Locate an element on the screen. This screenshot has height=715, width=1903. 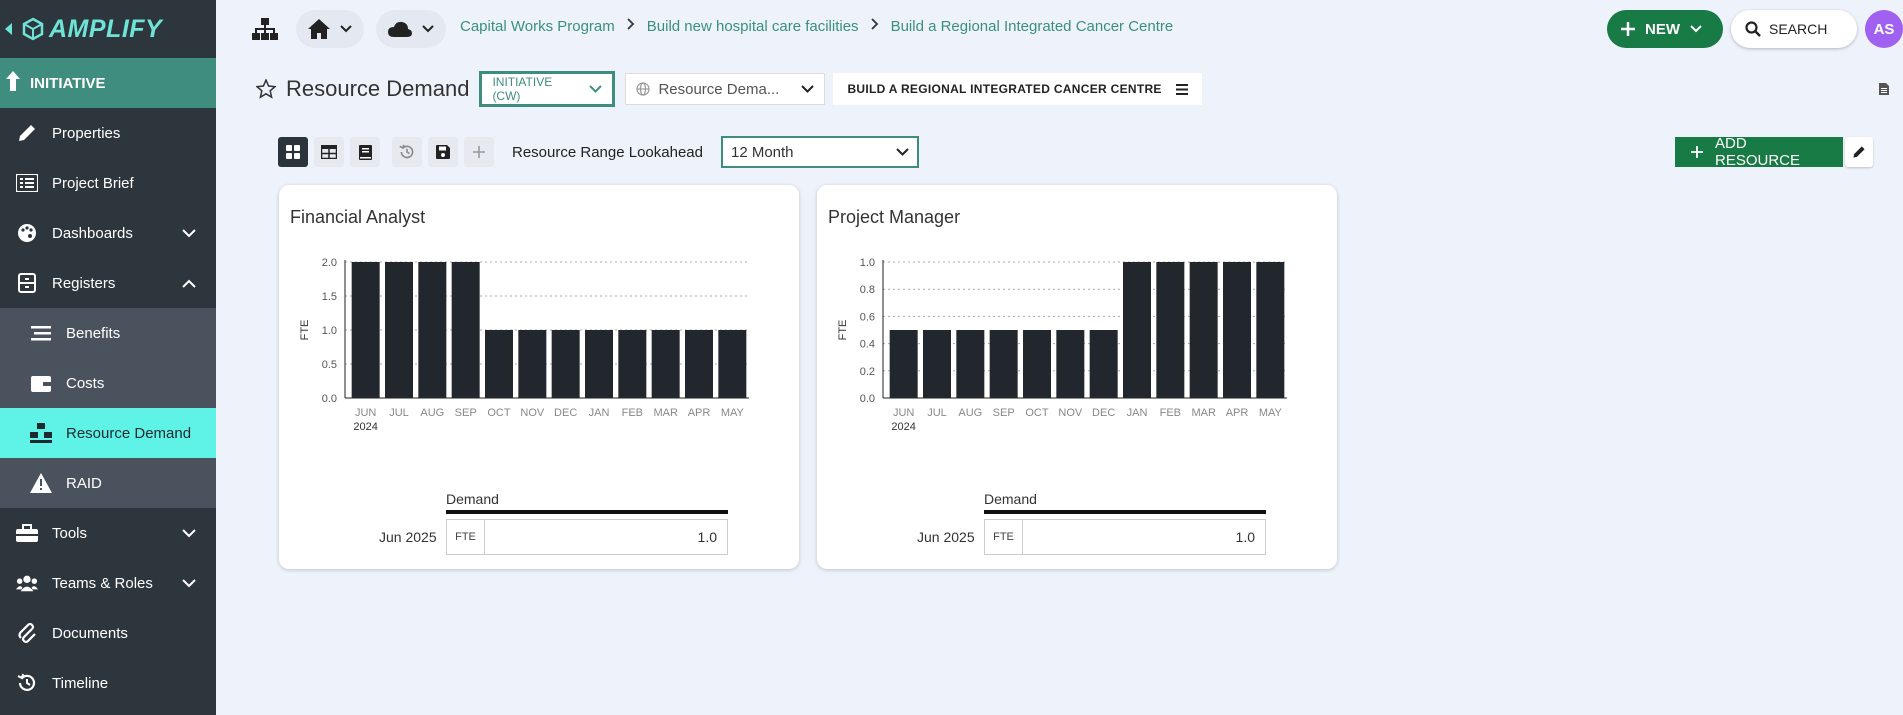
hierarchy-icon is located at coordinates (265, 29).